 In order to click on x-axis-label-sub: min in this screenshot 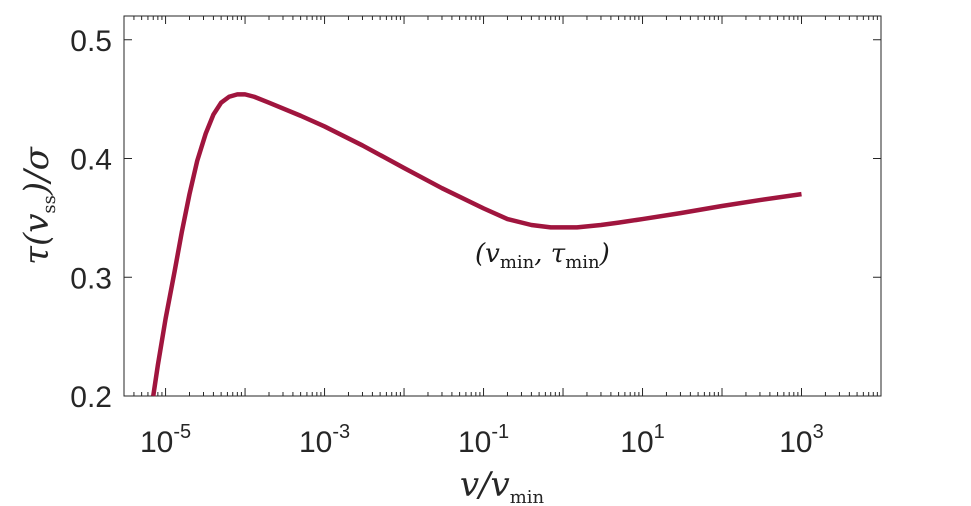, I will do `click(527, 496)`.